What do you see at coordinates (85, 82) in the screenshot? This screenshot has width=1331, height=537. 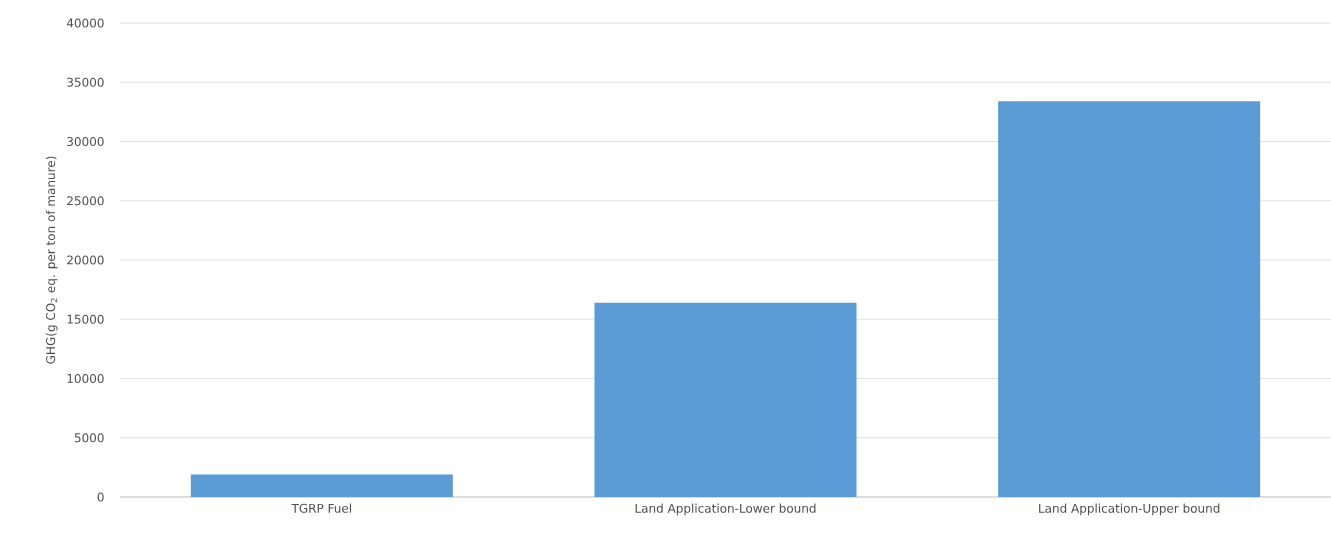 I see `y-tick-label: 35000` at bounding box center [85, 82].